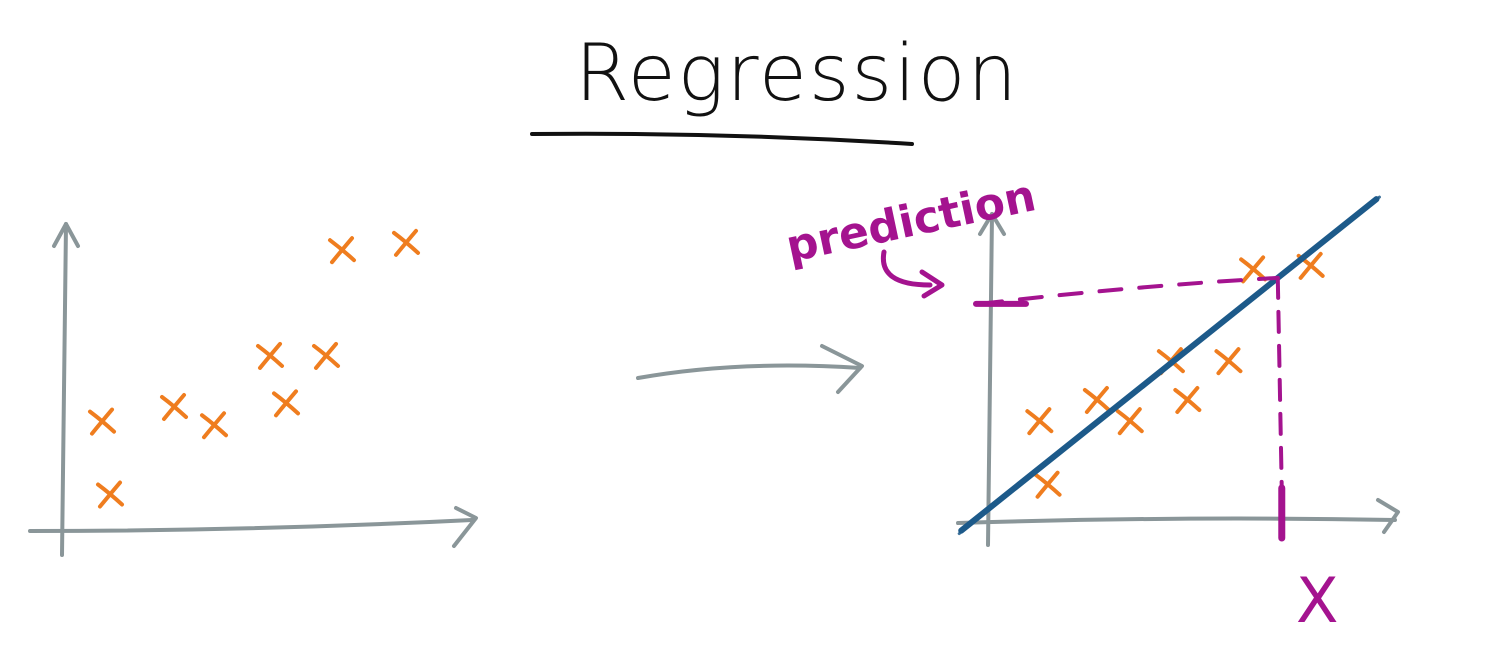 Image resolution: width=1512 pixels, height=654 pixels. What do you see at coordinates (1388, 516) in the screenshot?
I see `right-x-axis-arrowhead` at bounding box center [1388, 516].